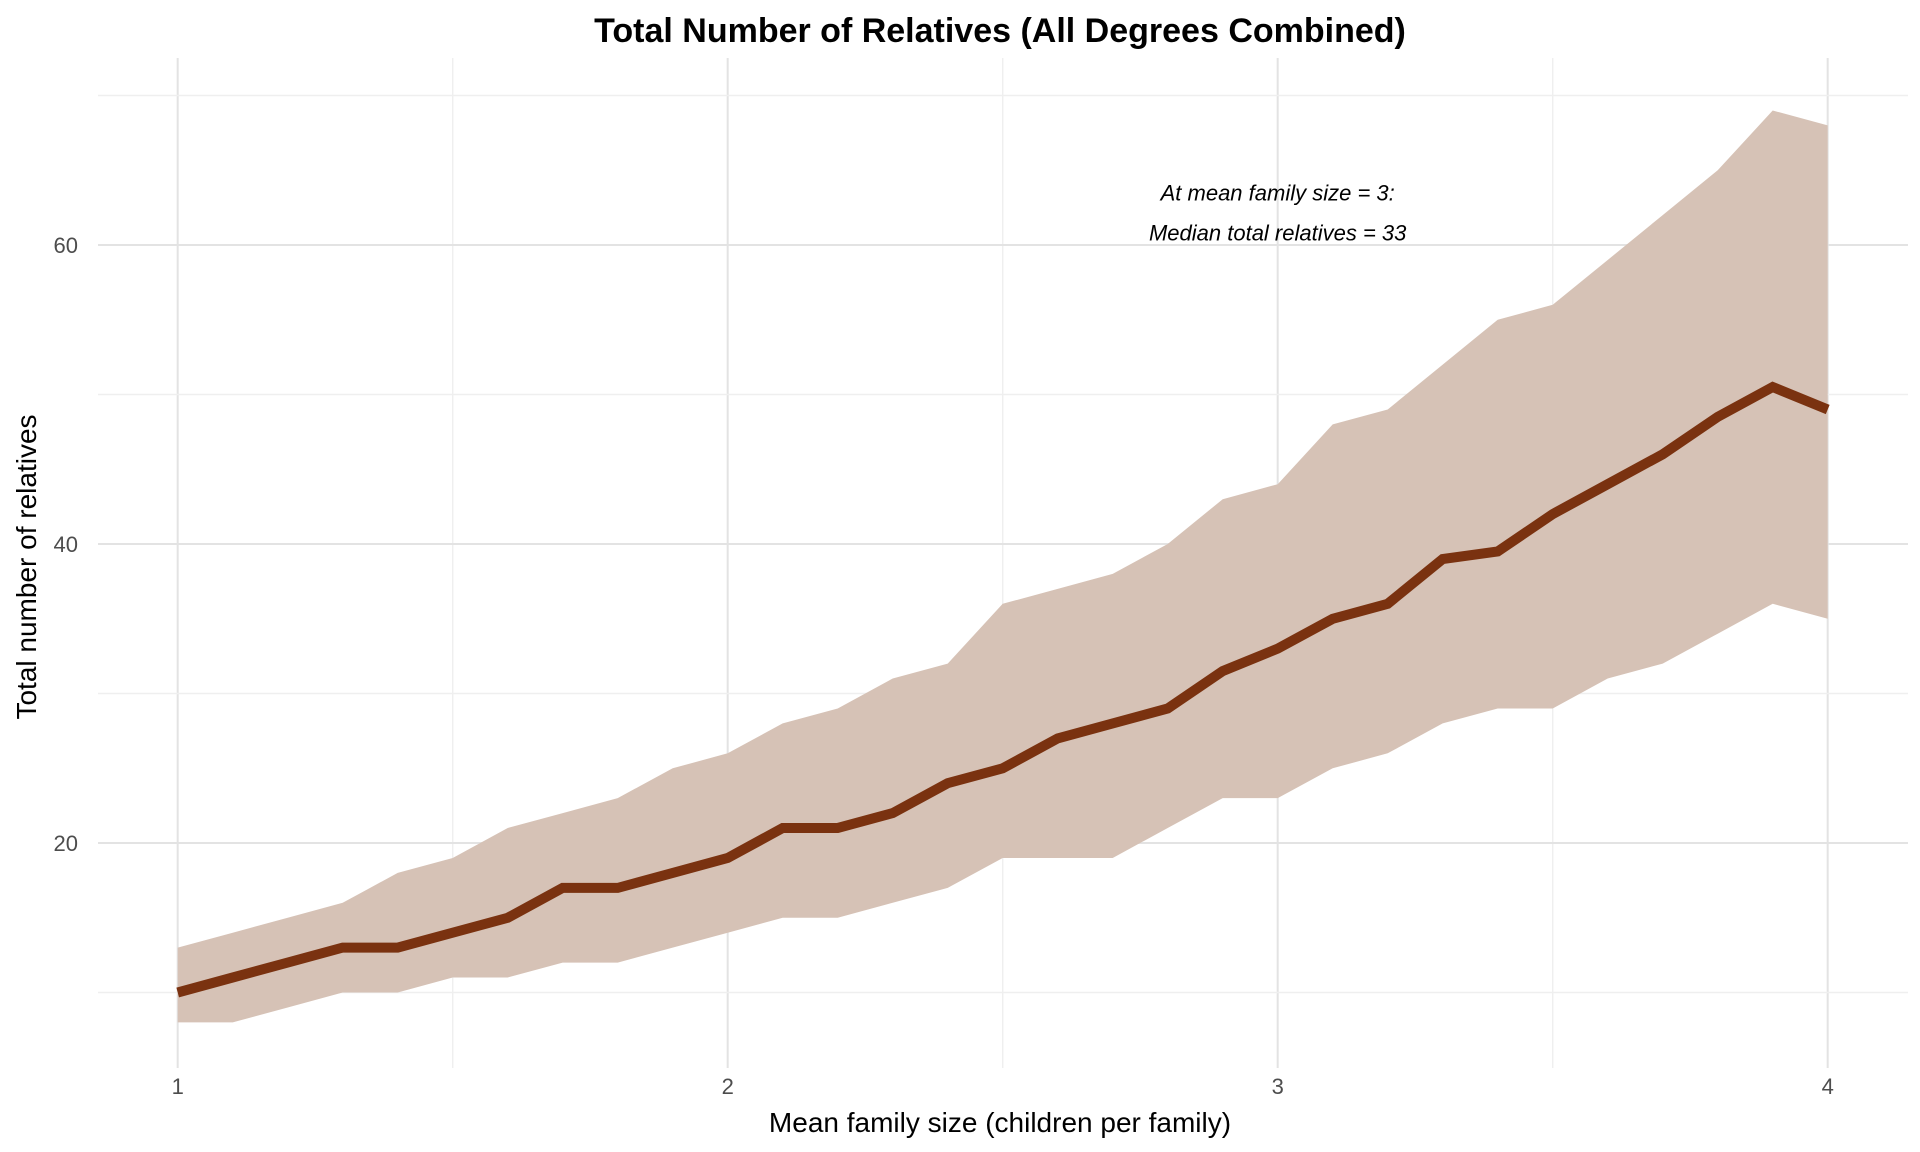 The height and width of the screenshot is (1152, 1920). Describe the element at coordinates (728, 1086) in the screenshot. I see `x-tick-label: 2` at that location.